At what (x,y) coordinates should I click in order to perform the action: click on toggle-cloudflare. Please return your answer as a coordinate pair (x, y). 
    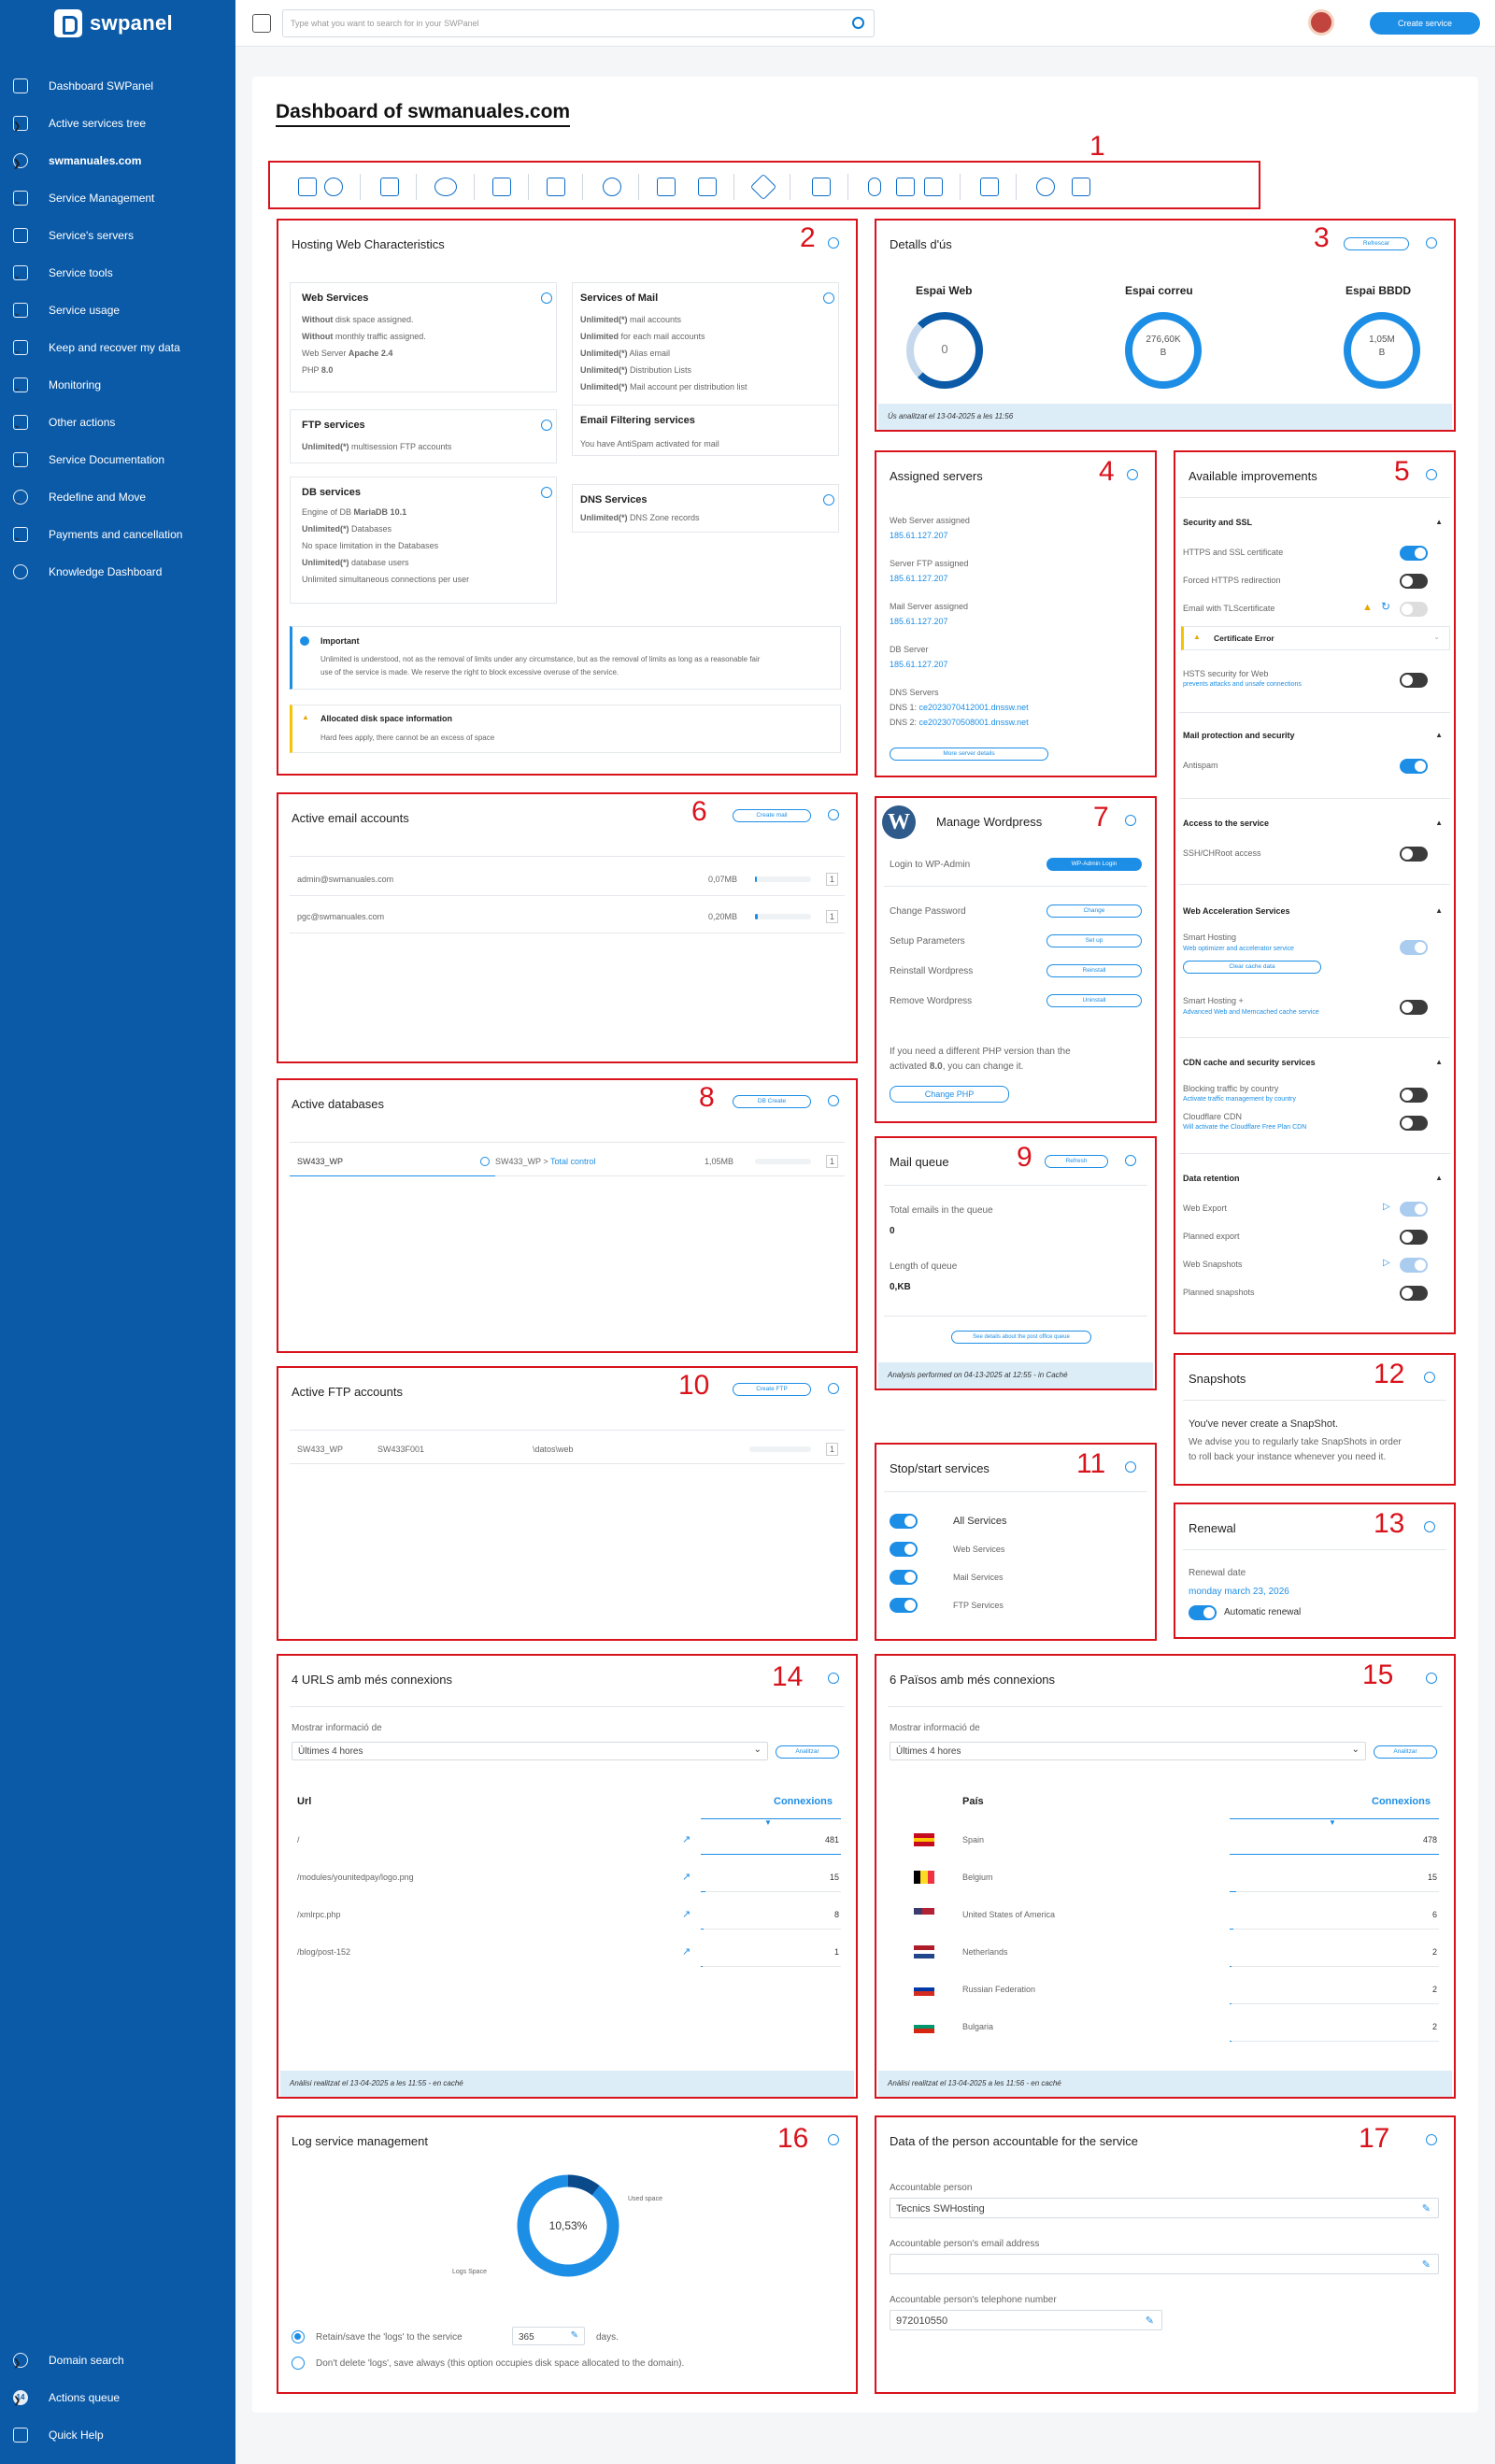
    Looking at the image, I should click on (1414, 1123).